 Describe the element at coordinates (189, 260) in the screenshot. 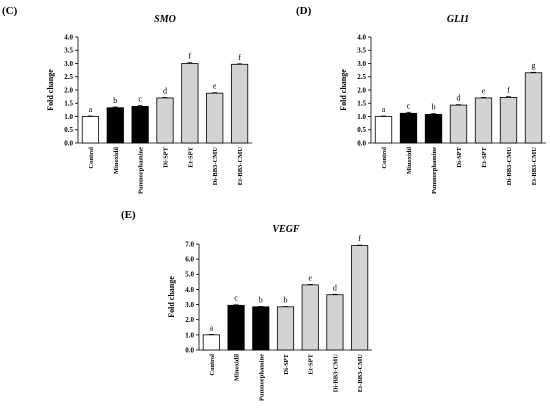

I see `y-tick-label: 6.0` at that location.